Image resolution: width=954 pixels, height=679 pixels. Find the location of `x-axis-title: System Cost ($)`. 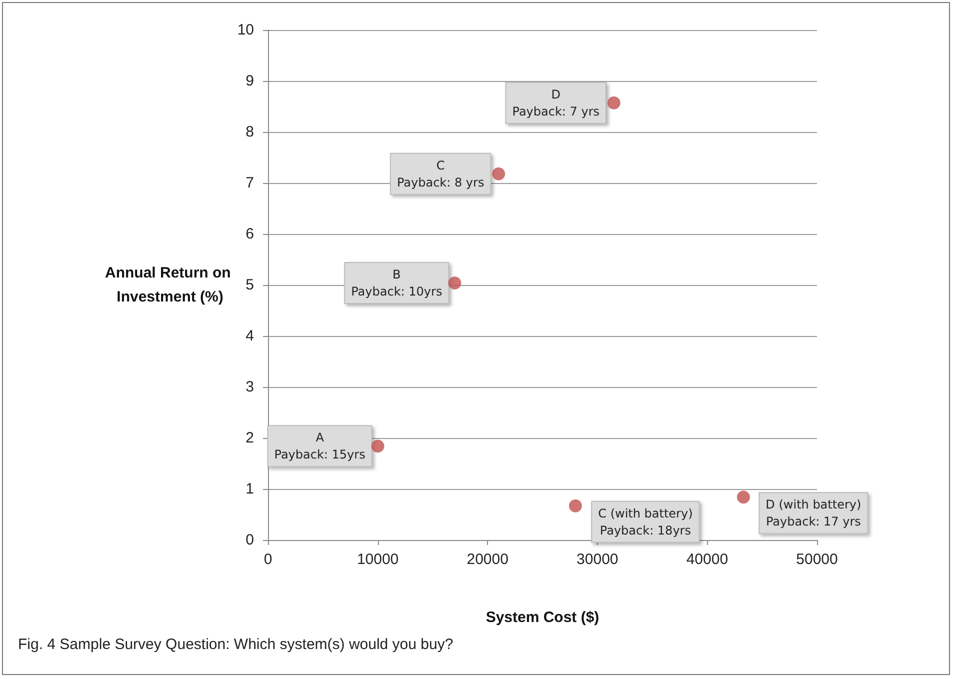

x-axis-title: System Cost ($) is located at coordinates (543, 617).